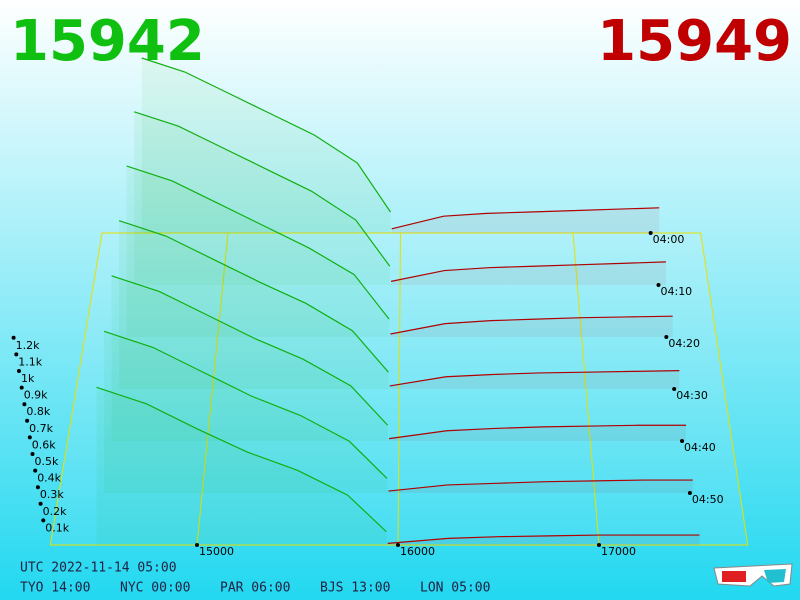 This screenshot has width=800, height=600. I want to click on y-tick-label: 0.1k, so click(57, 527).